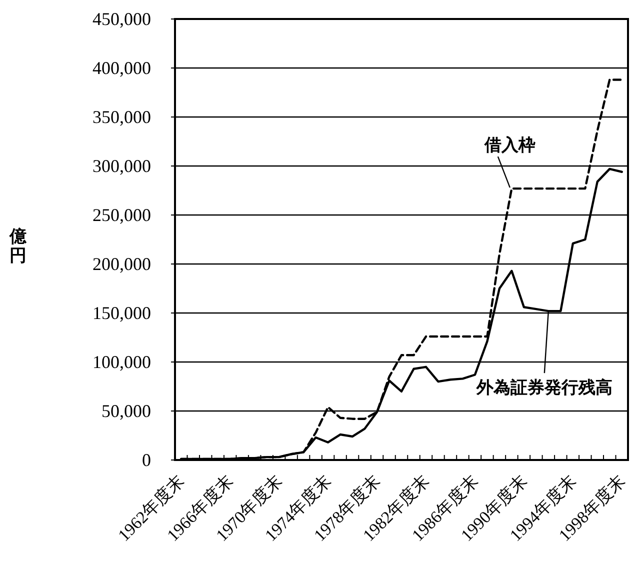 The width and height of the screenshot is (632, 586). What do you see at coordinates (18, 246) in the screenshot?
I see `y-axis-title: 億円` at bounding box center [18, 246].